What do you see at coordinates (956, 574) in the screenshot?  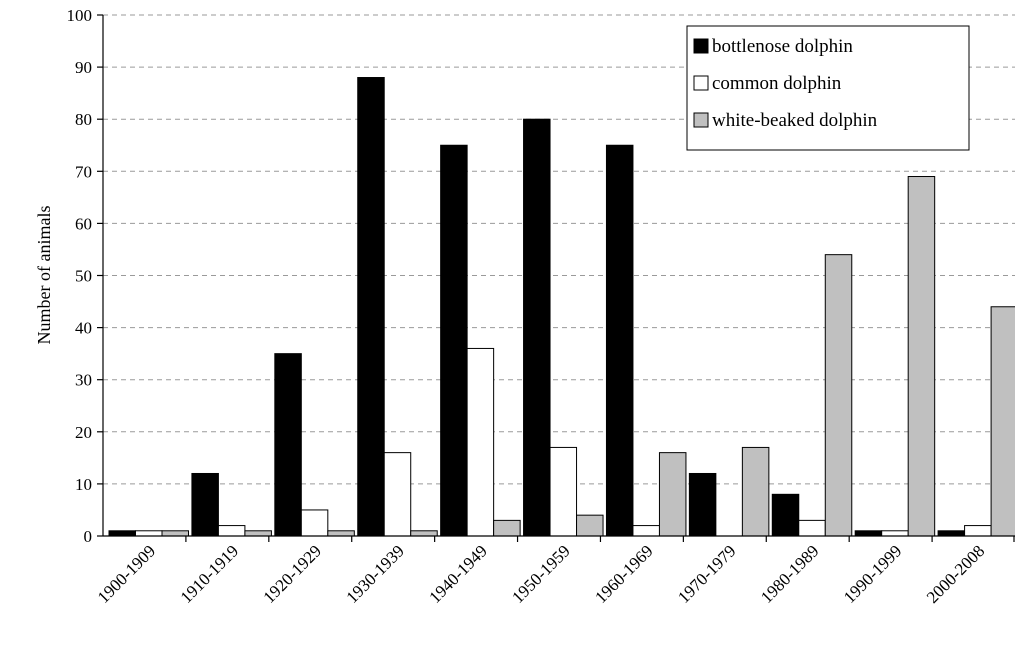 I see `x-tick-label: 2000-2008` at bounding box center [956, 574].